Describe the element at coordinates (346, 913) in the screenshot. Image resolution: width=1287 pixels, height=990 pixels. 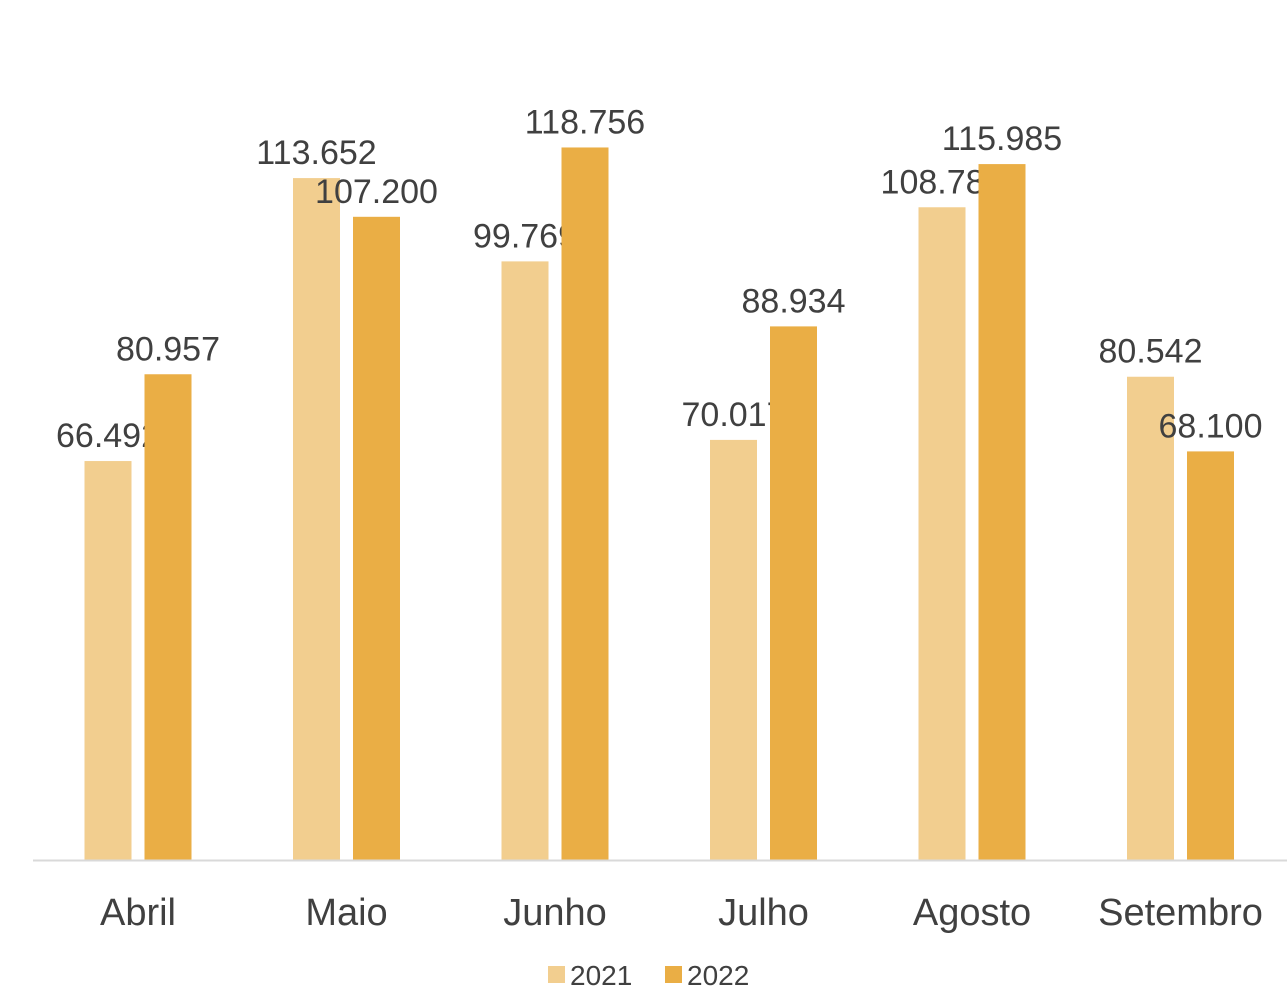
I see `x-tick-label-maio: Maio` at that location.